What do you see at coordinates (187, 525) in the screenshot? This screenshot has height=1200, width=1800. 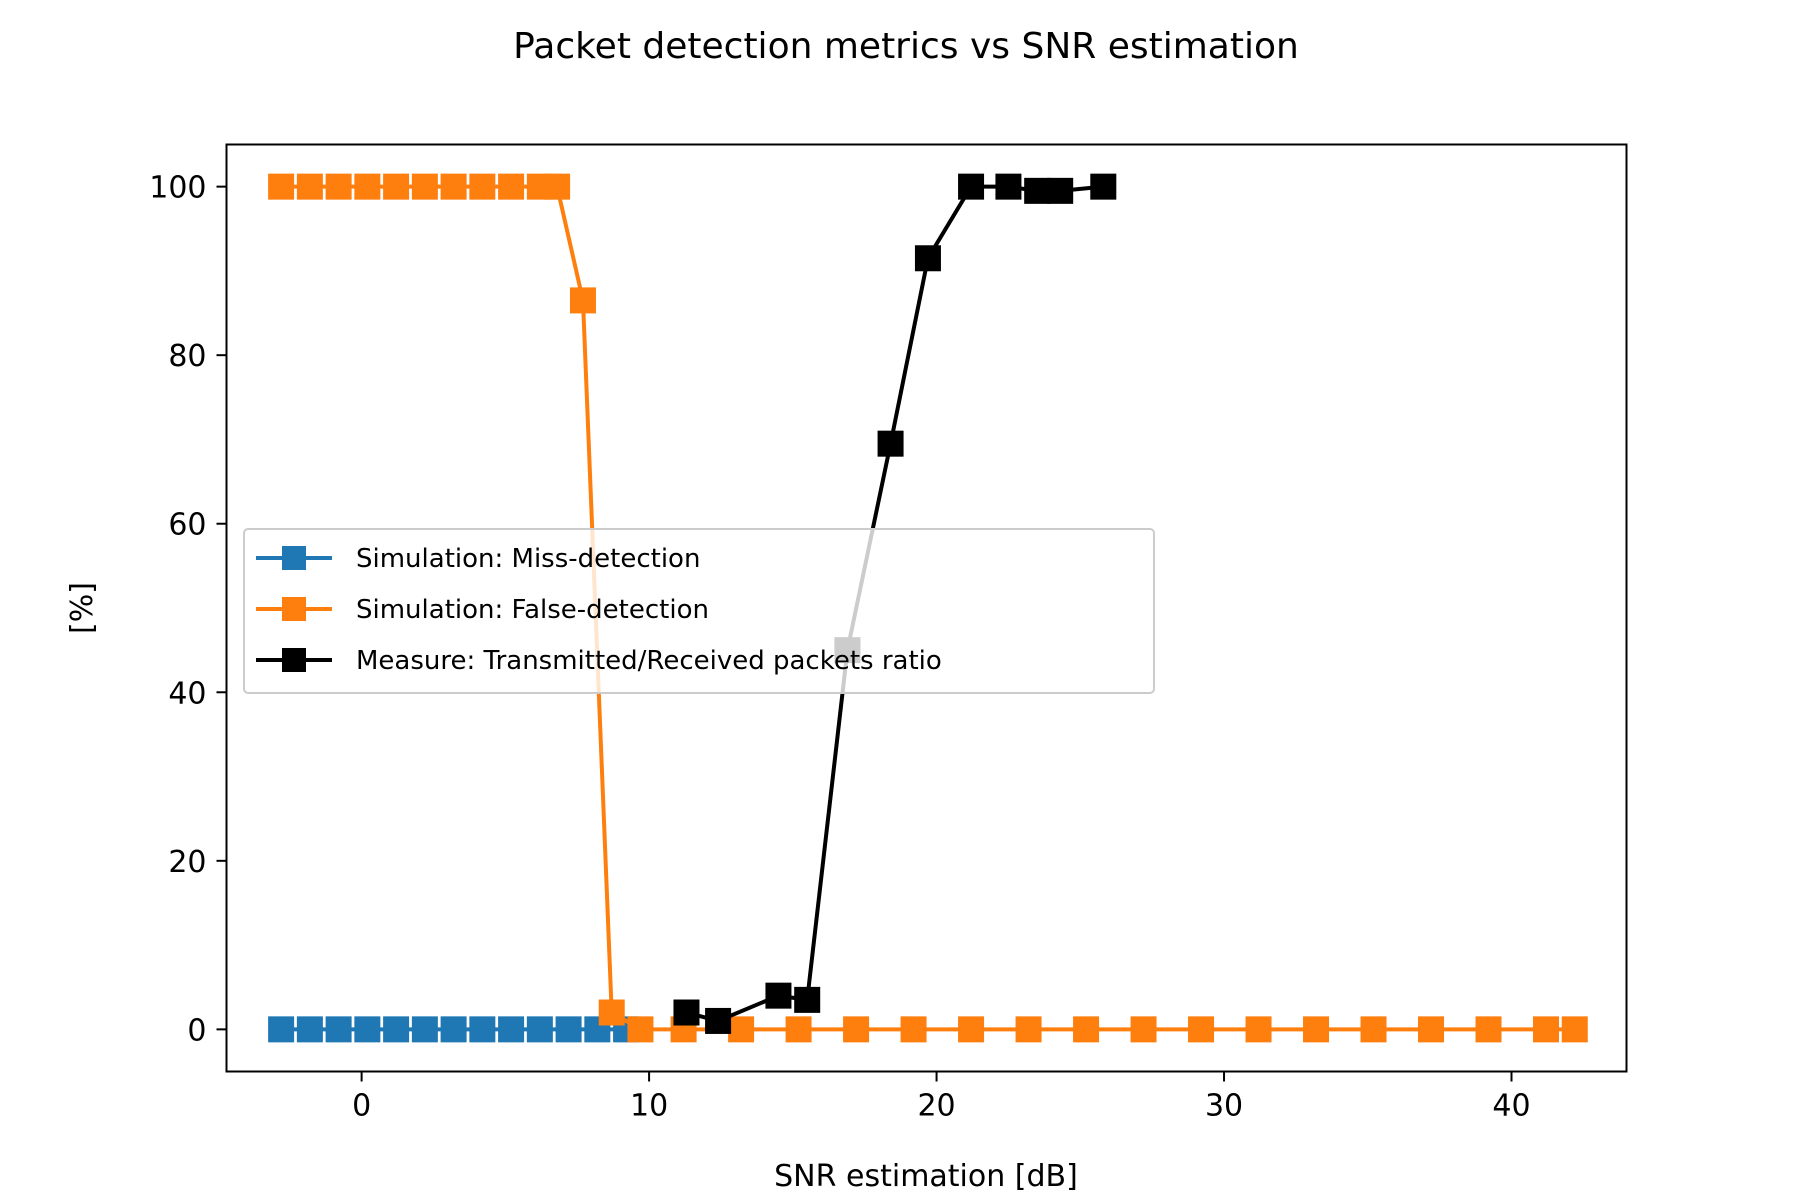 I see `y-tick-label: 60` at bounding box center [187, 525].